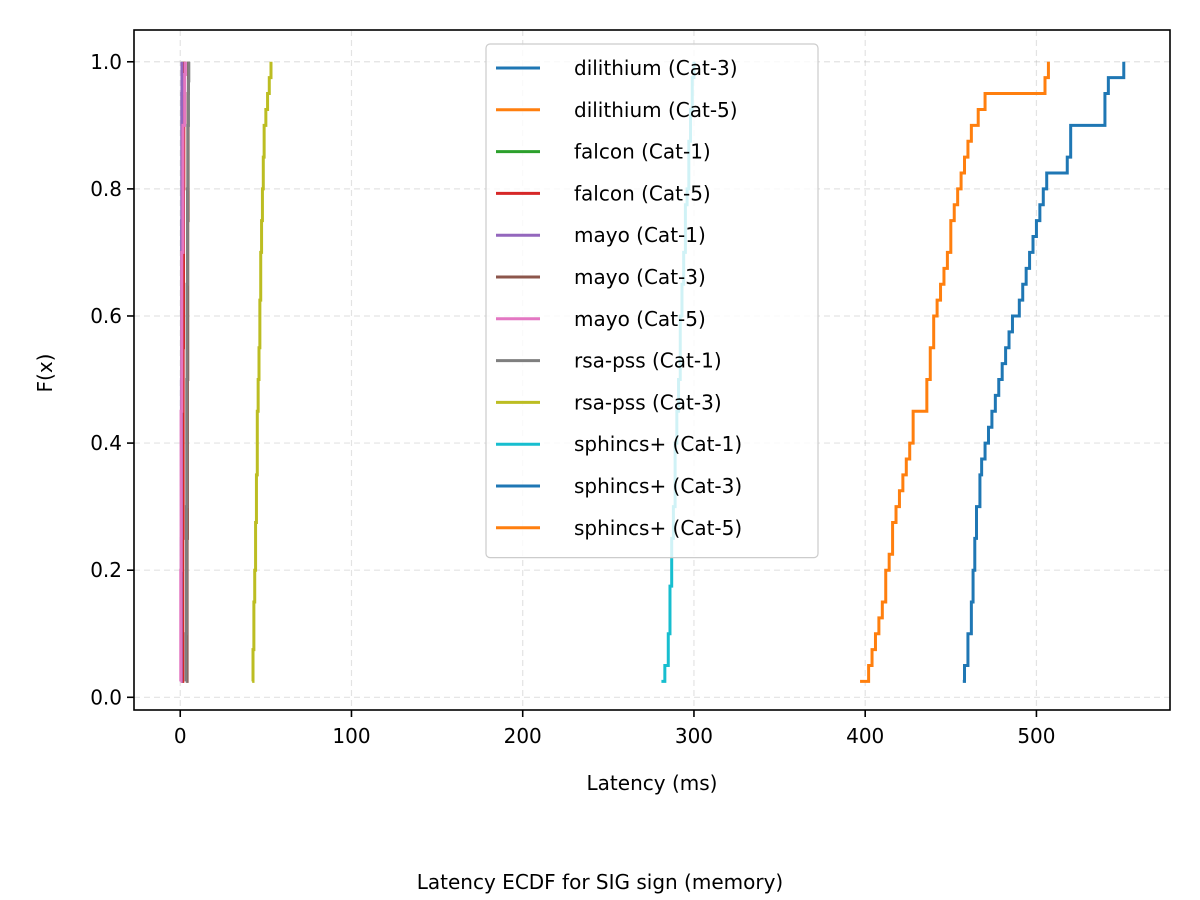  I want to click on legend-entry-label: mayo (Cat-3), so click(640, 277).